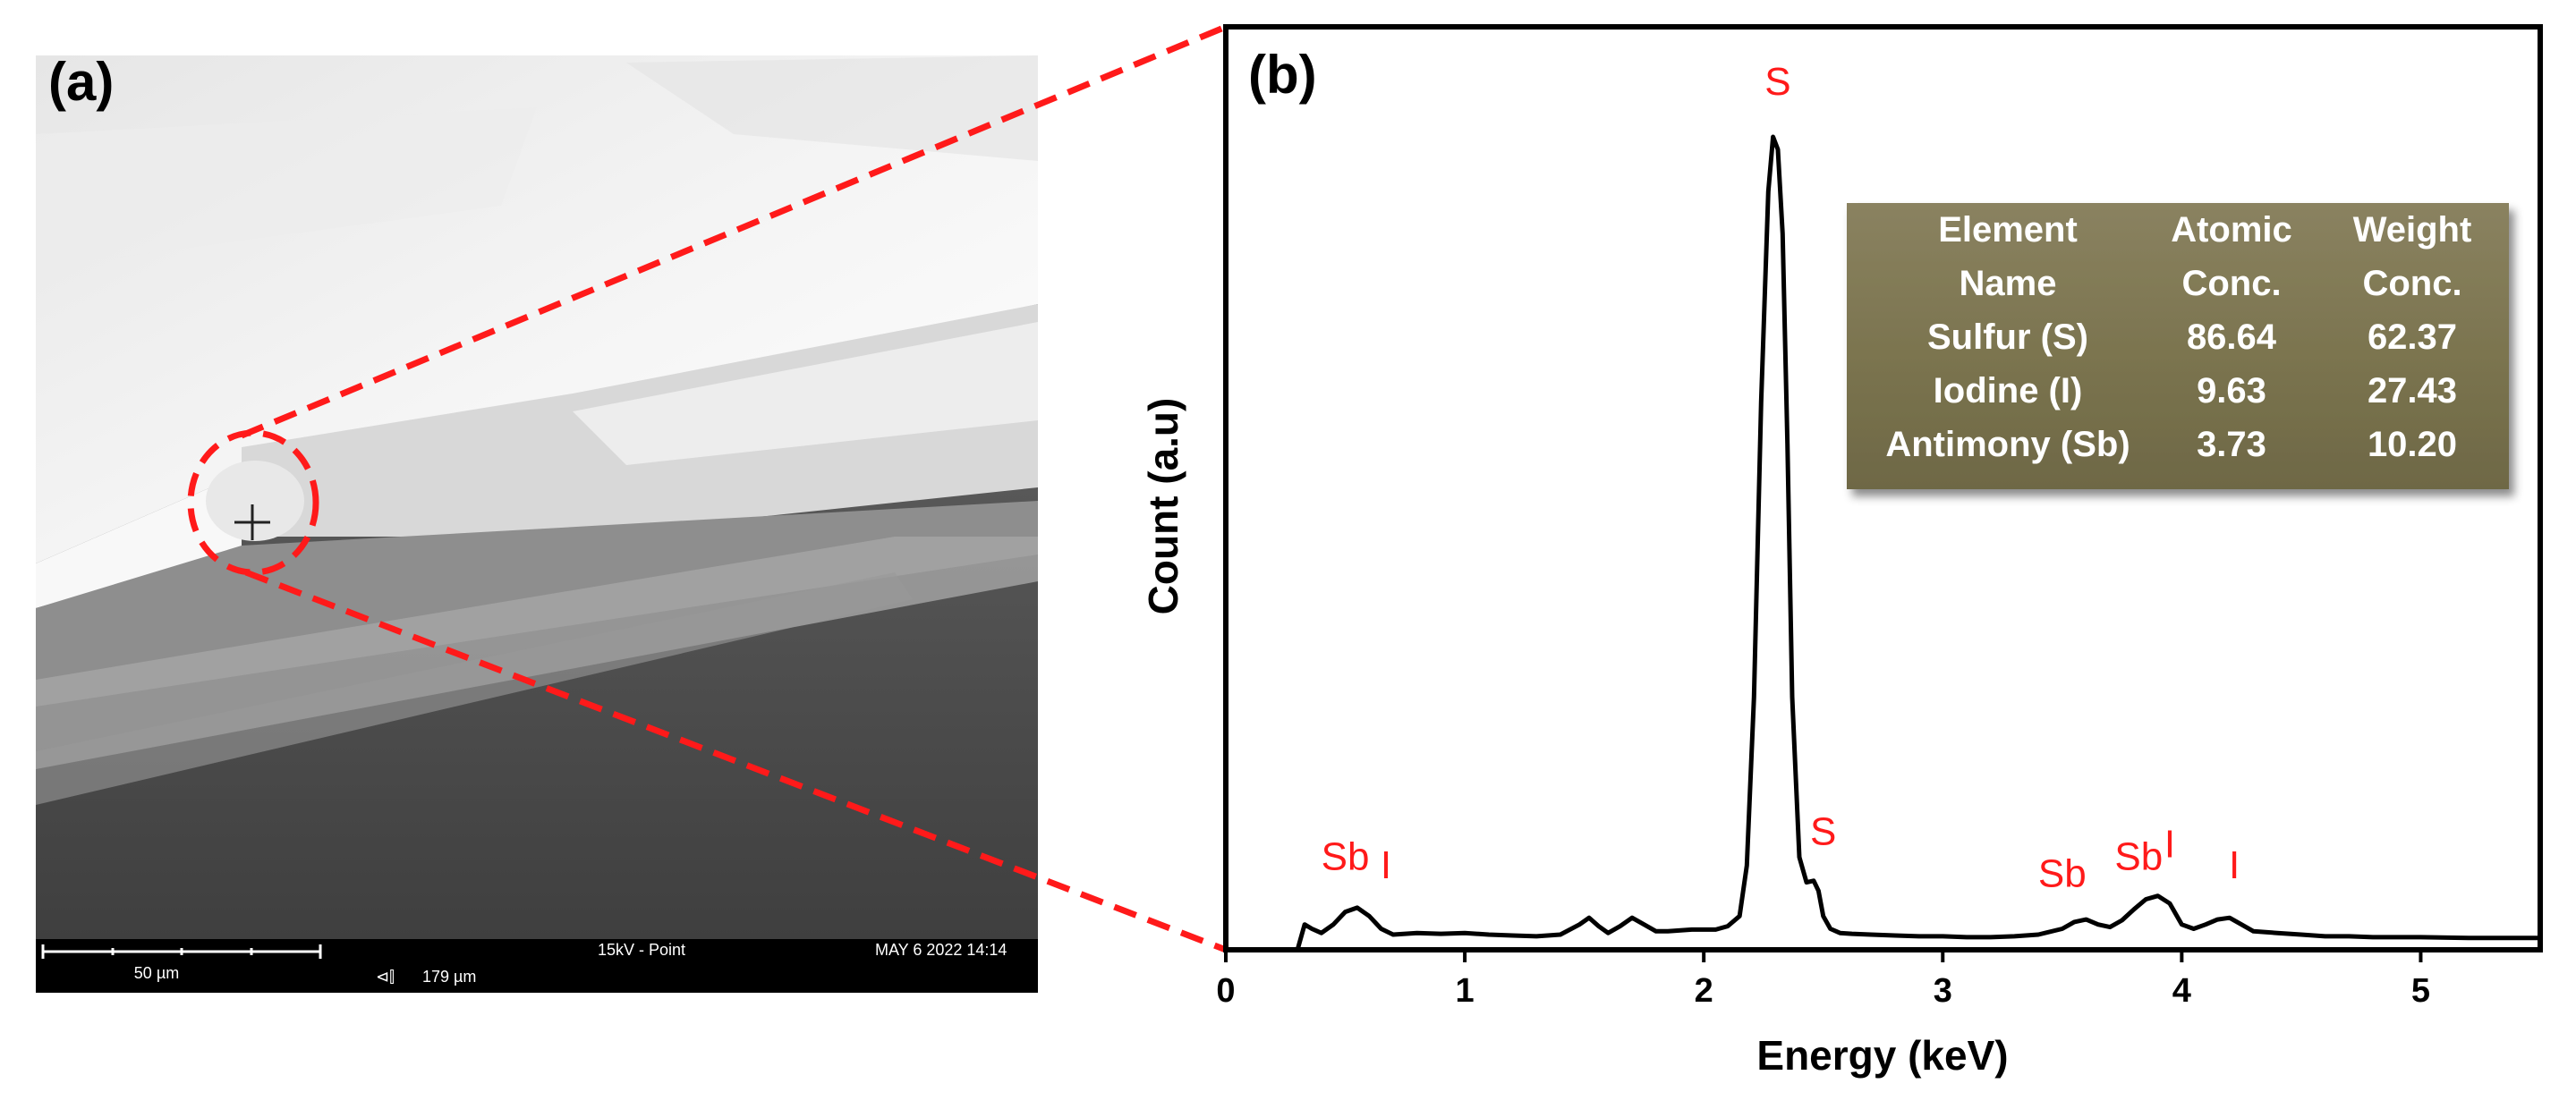  What do you see at coordinates (2008, 230) in the screenshot?
I see `table-header-cell: Element` at bounding box center [2008, 230].